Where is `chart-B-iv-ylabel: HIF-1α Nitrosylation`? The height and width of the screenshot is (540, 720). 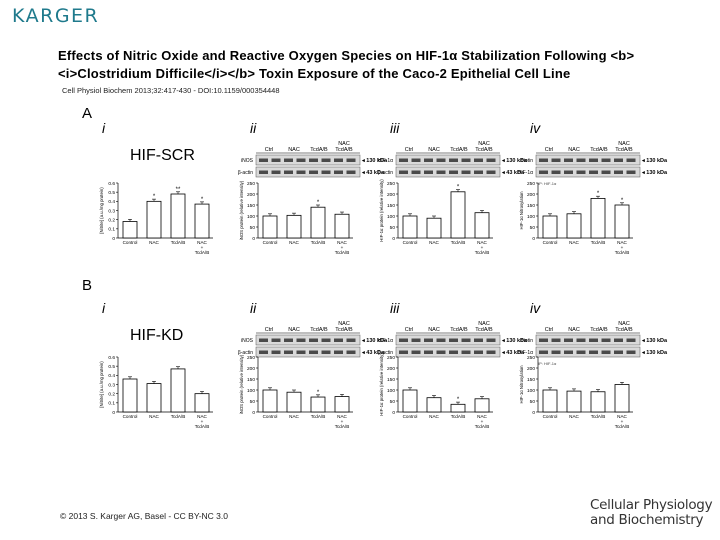
chart-B-iv-ylabel: HIF-1α Nitrosylation is located at coordinates (521, 384).